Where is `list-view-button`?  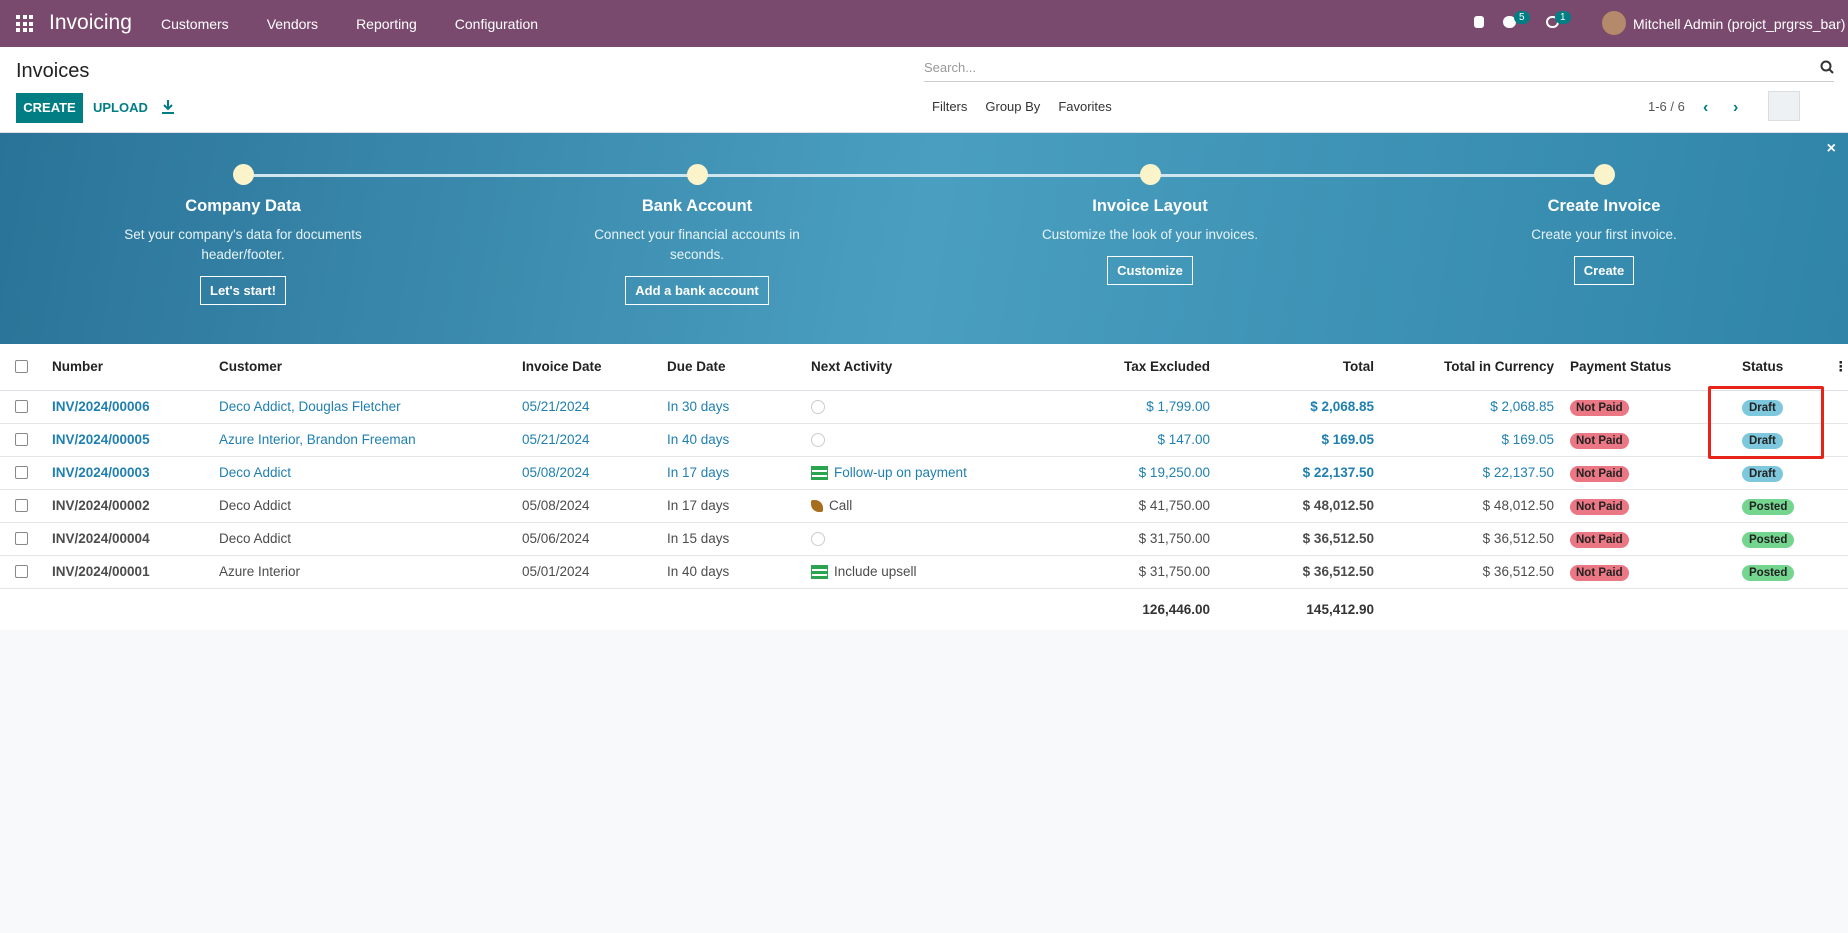 list-view-button is located at coordinates (1784, 106).